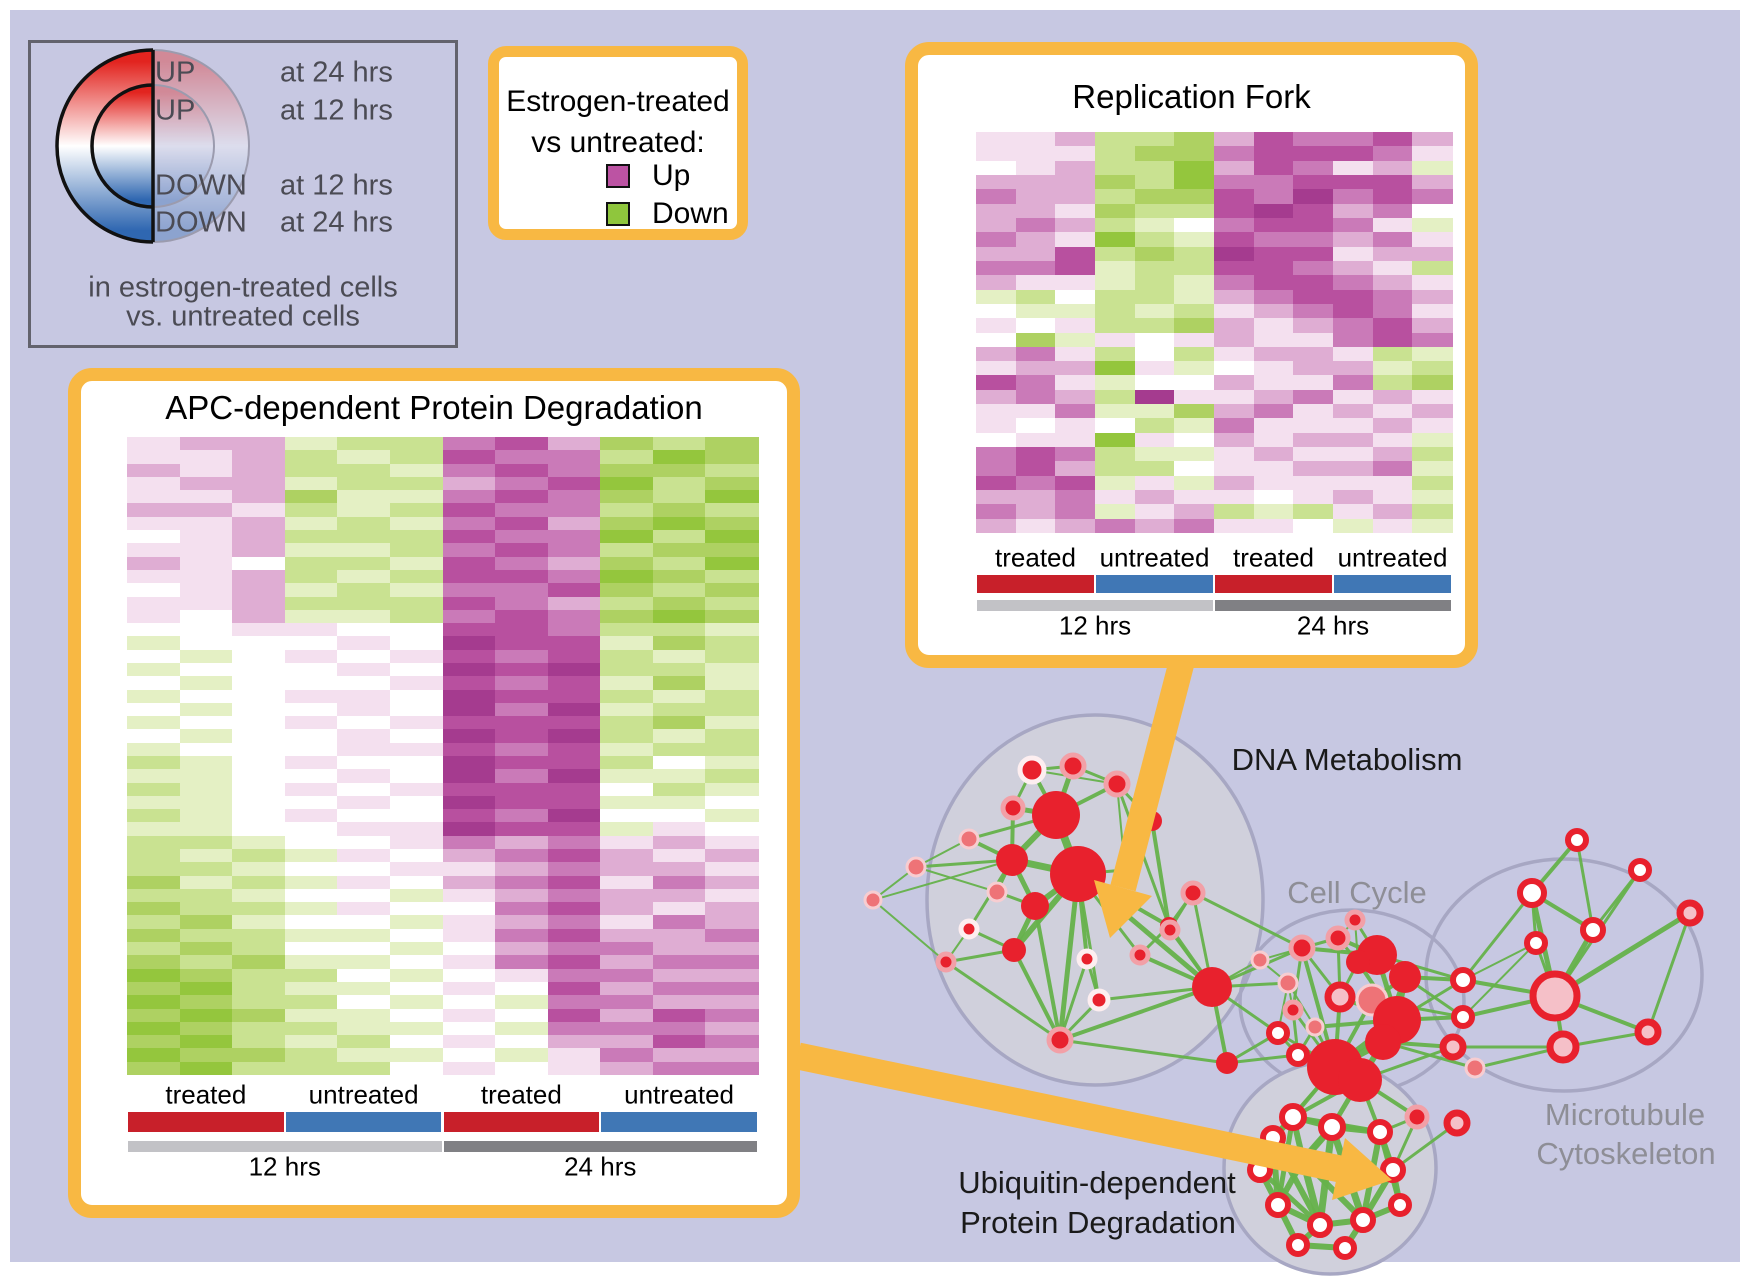 This screenshot has width=1750, height=1279. Describe the element at coordinates (243, 287) in the screenshot. I see `legend-caption-line1: in estrogen-treated cells` at that location.